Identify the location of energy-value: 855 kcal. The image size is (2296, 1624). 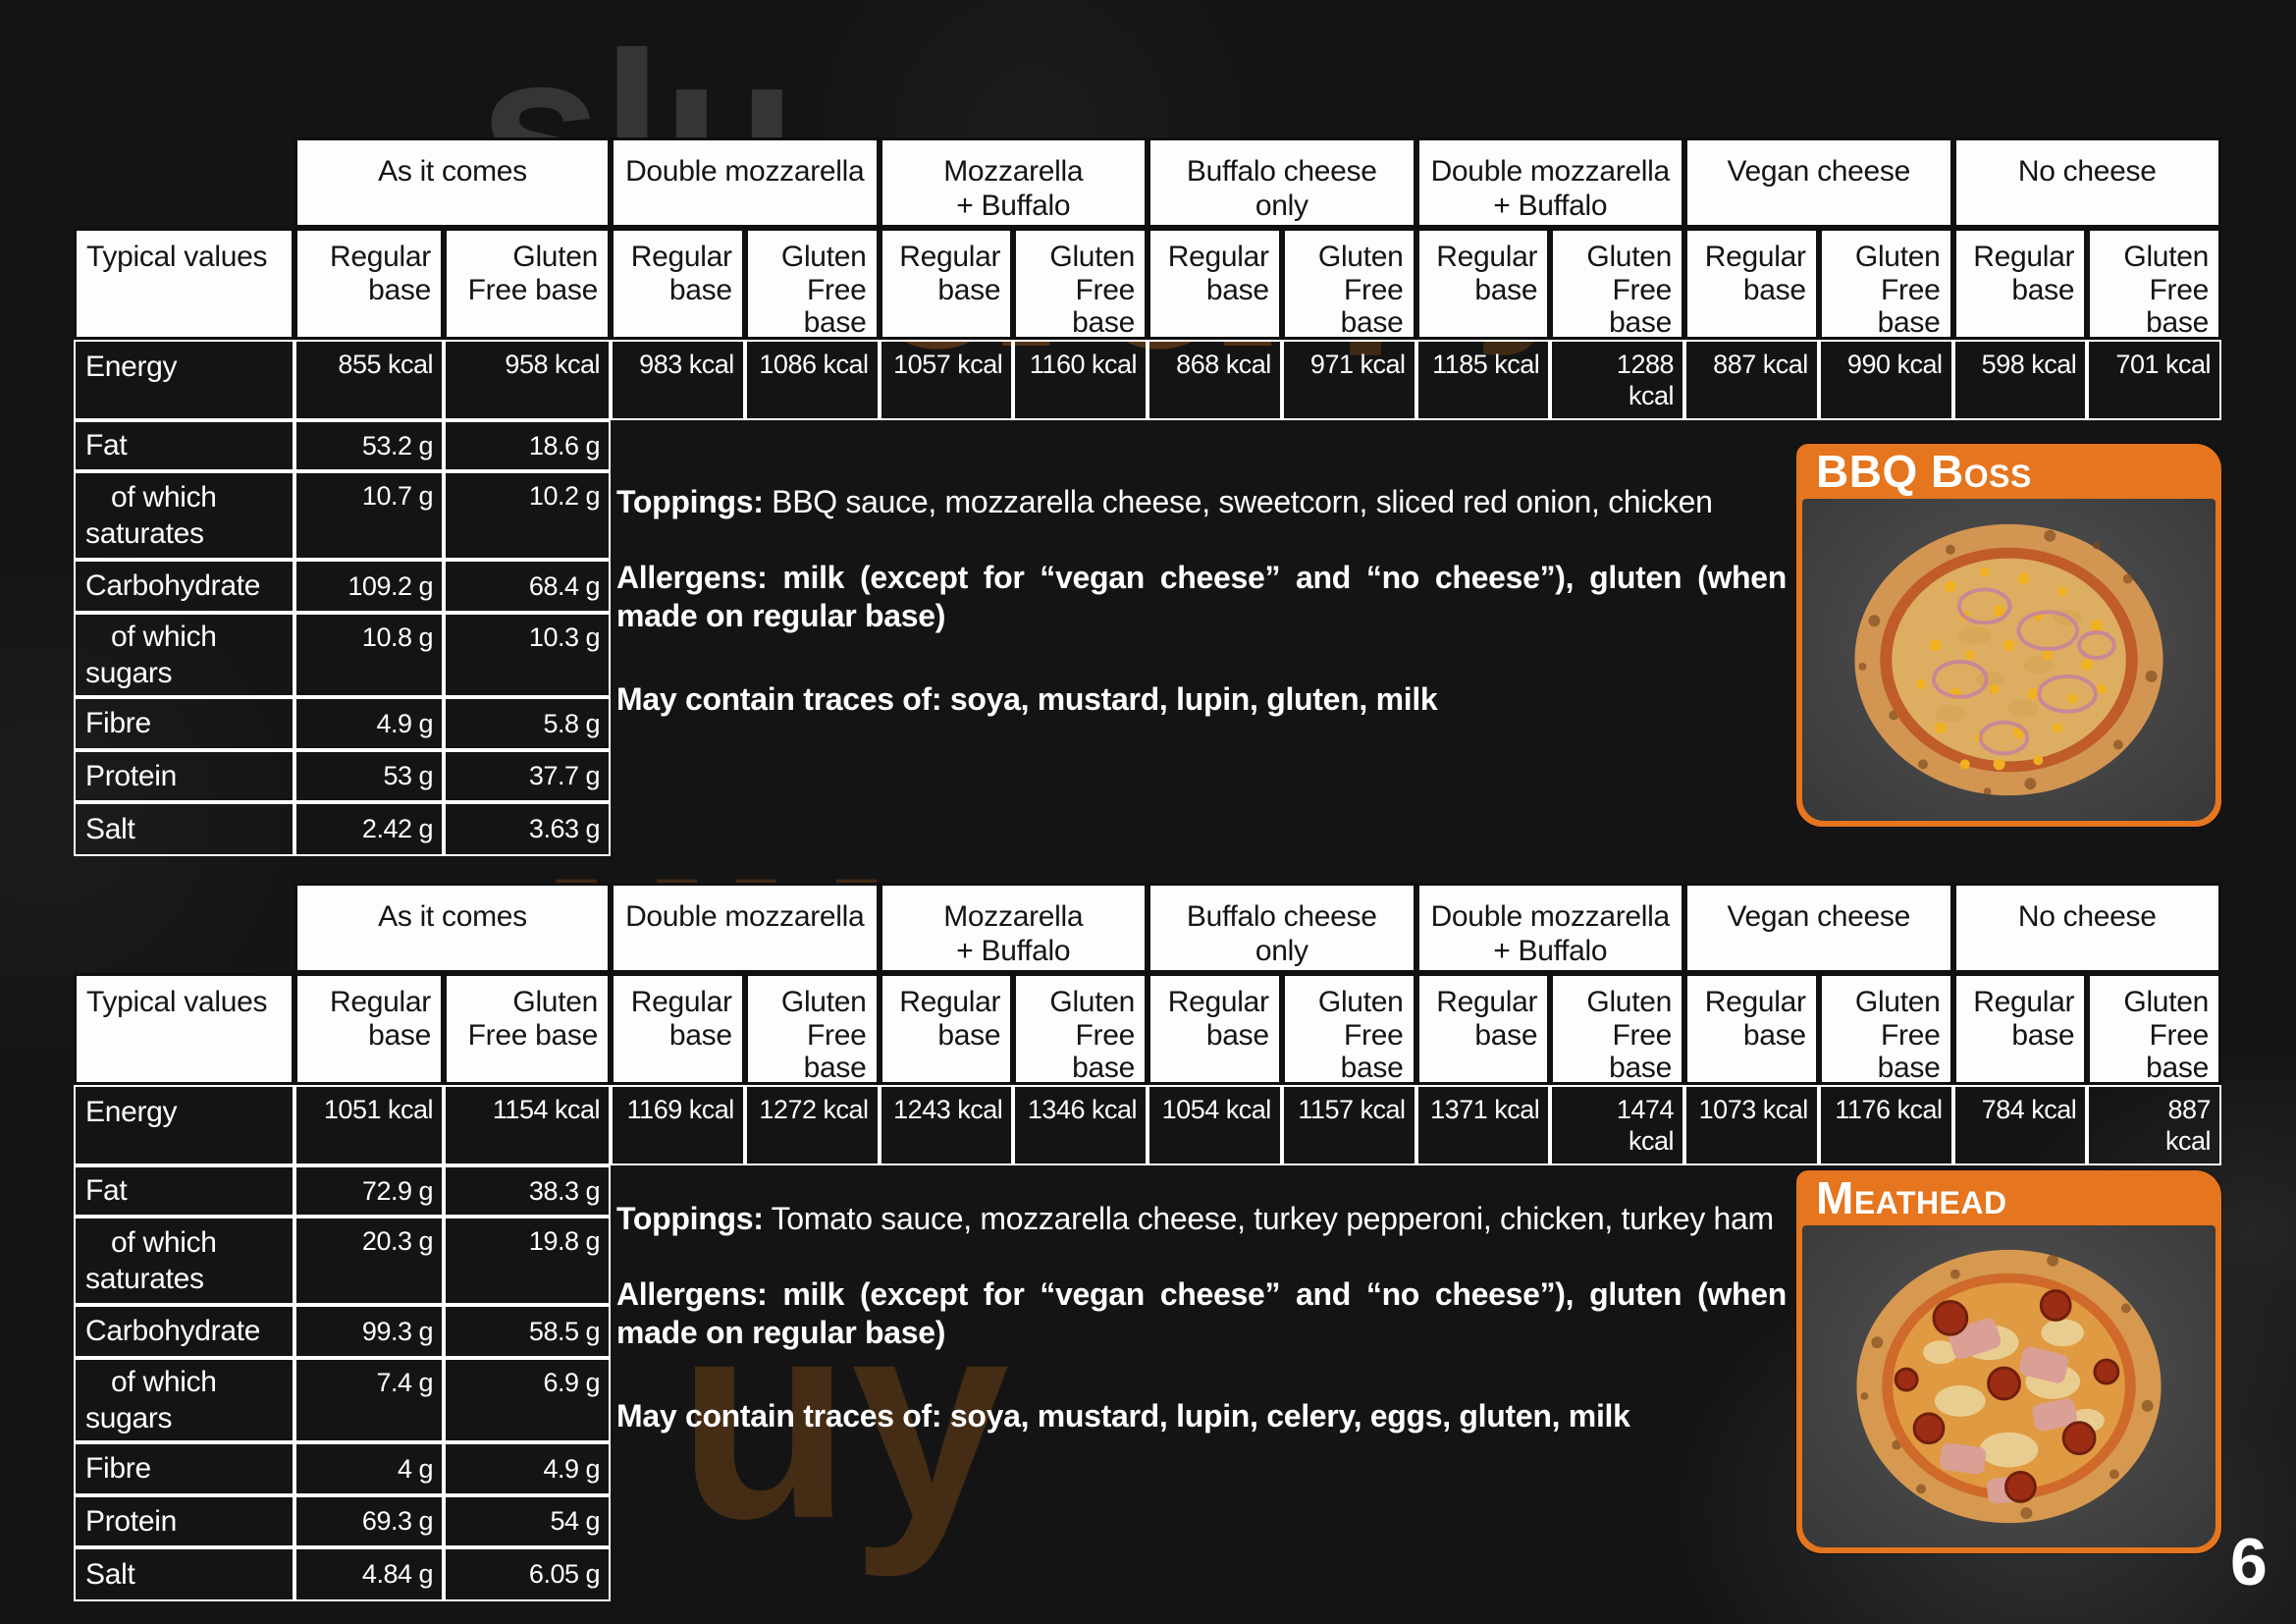
(369, 380).